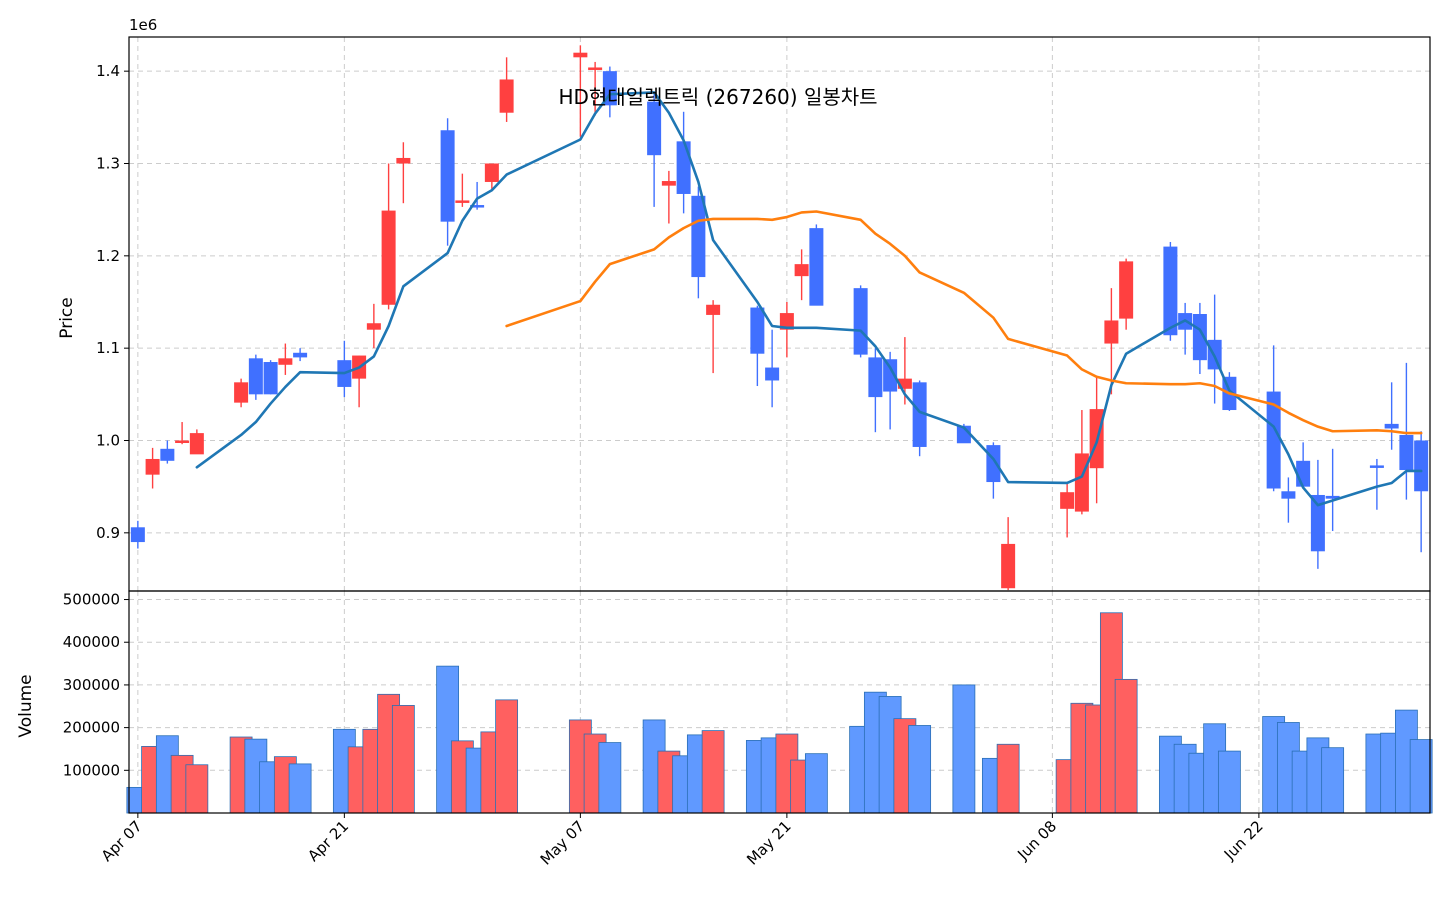  Describe the element at coordinates (91, 685) in the screenshot. I see `volume-tick-label: 300000` at that location.